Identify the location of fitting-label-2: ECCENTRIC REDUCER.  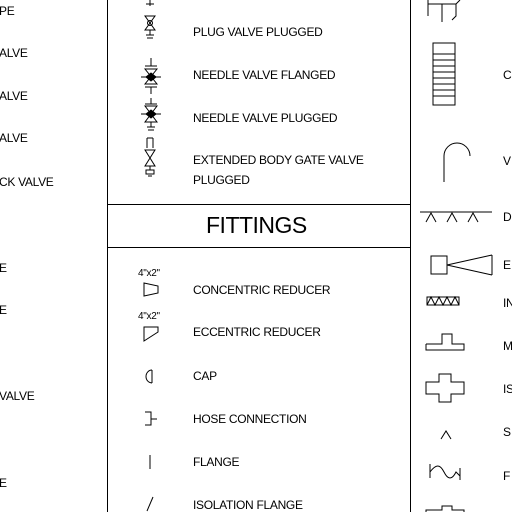
(257, 332).